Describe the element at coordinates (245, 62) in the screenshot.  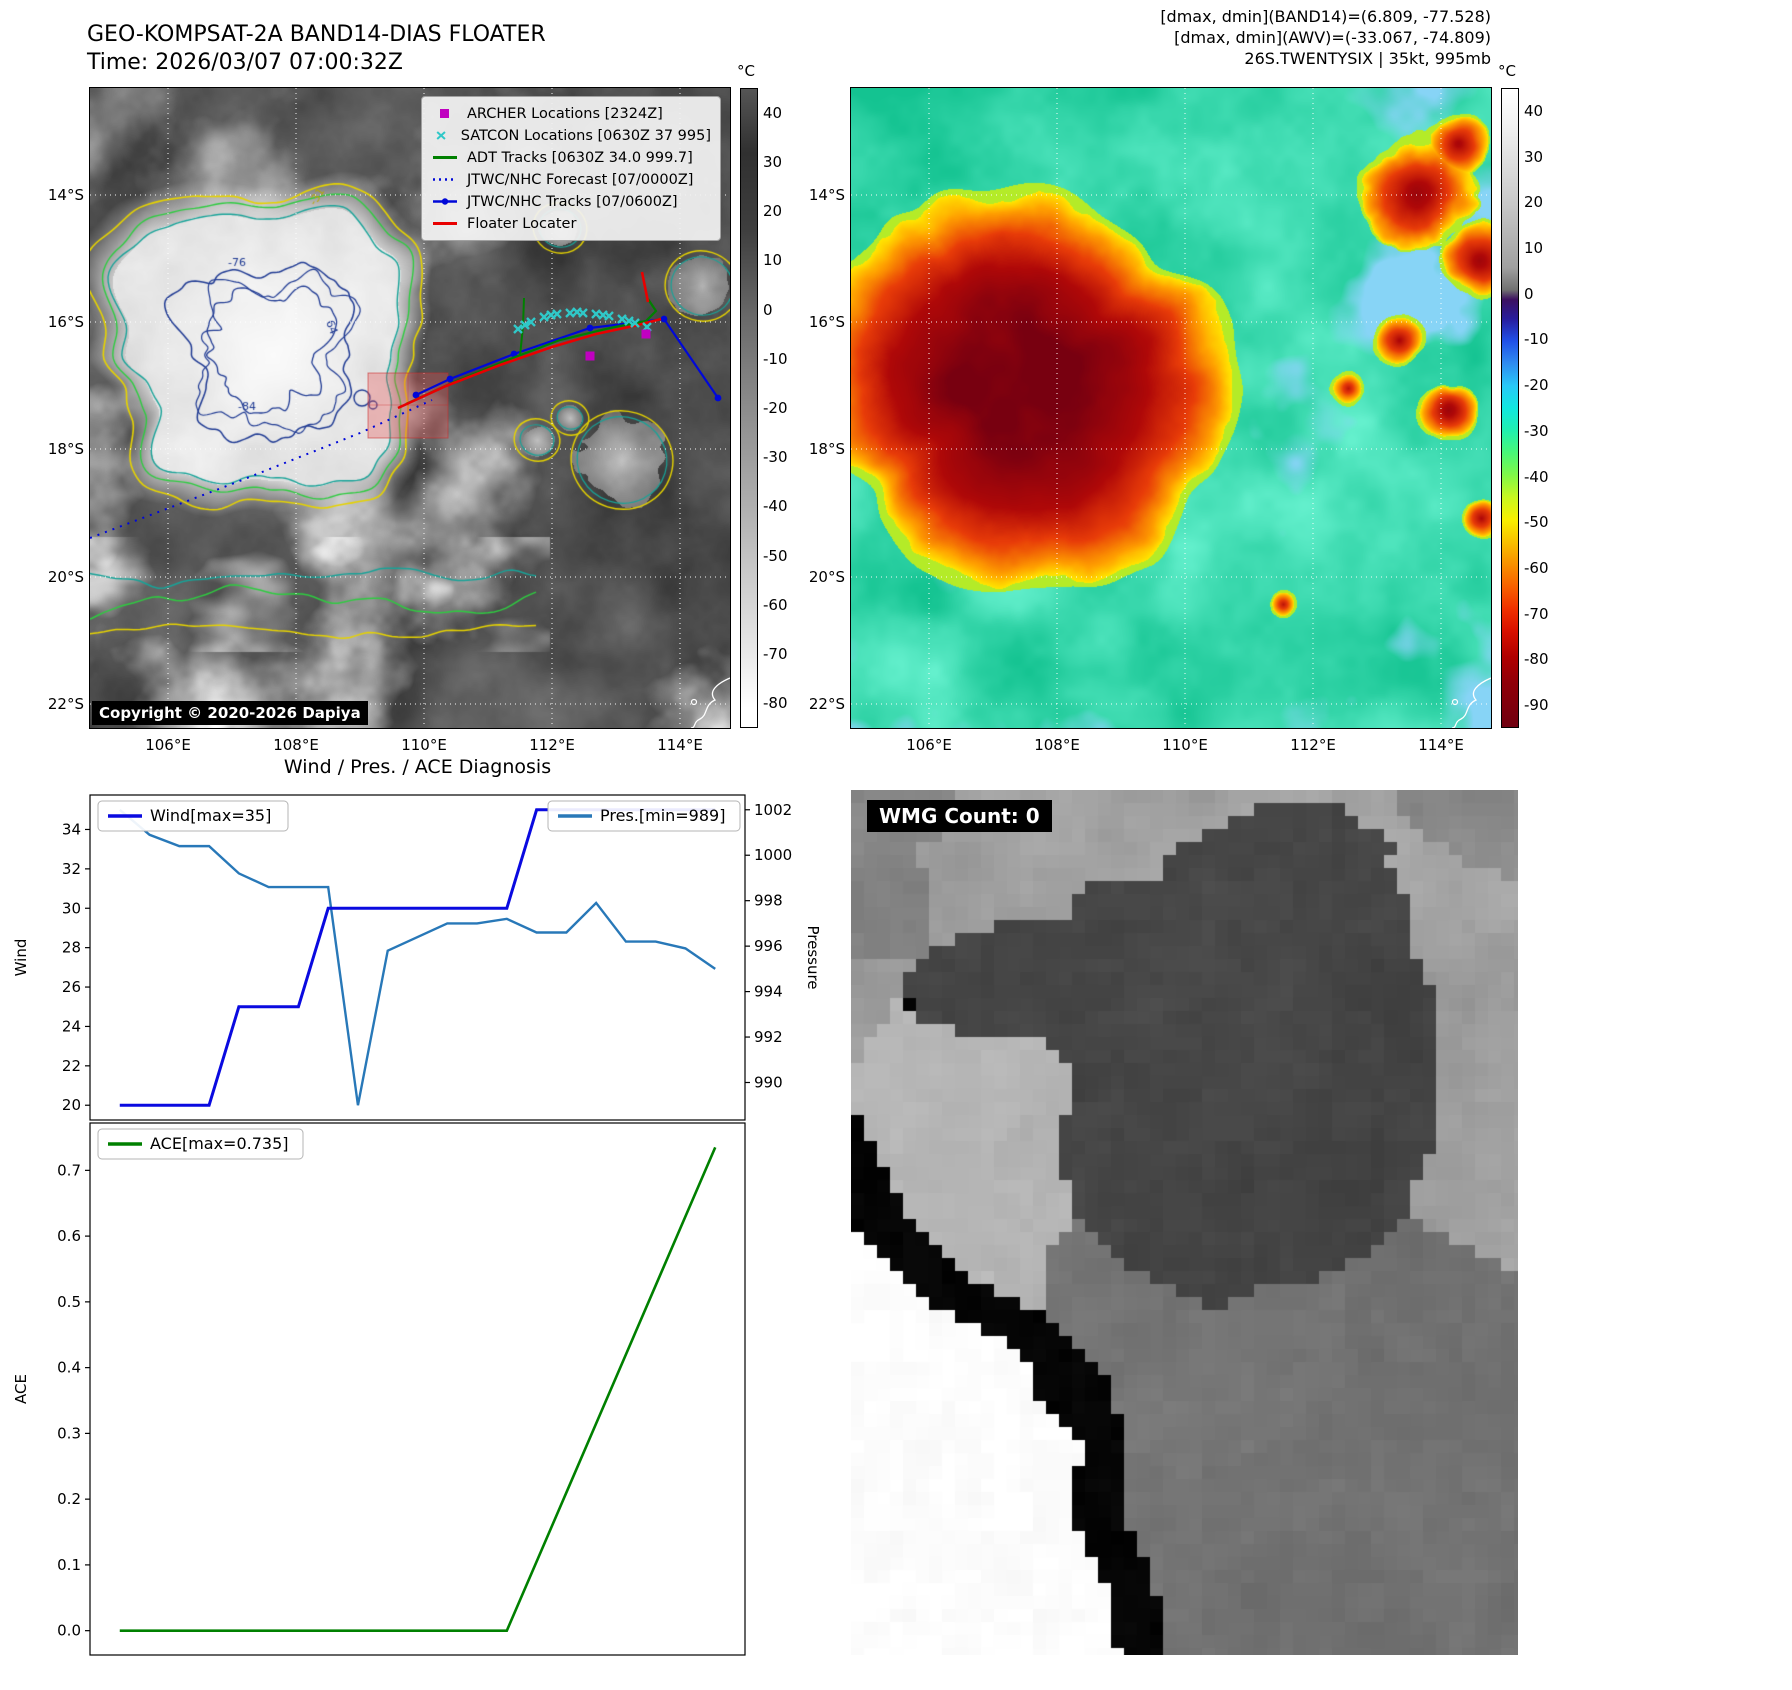
I see `figure-timestamp: Time: 2026/03/07 07:00:32Z` at that location.